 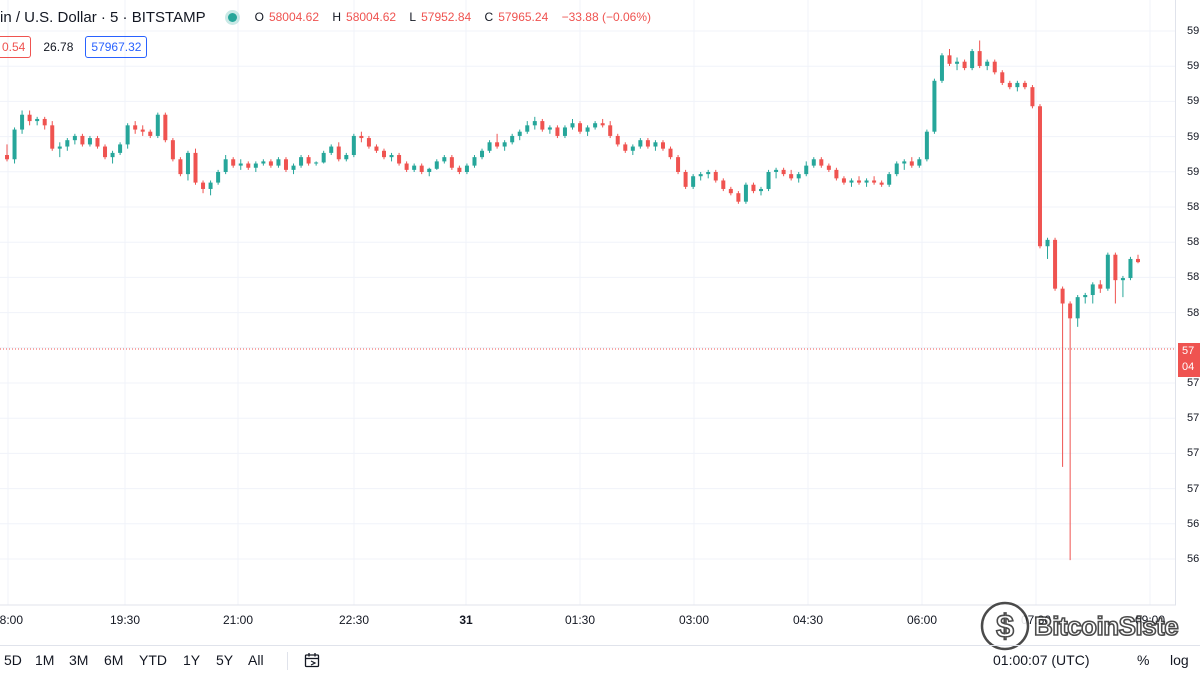 What do you see at coordinates (45, 660) in the screenshot?
I see `range-1m-button: 1M` at bounding box center [45, 660].